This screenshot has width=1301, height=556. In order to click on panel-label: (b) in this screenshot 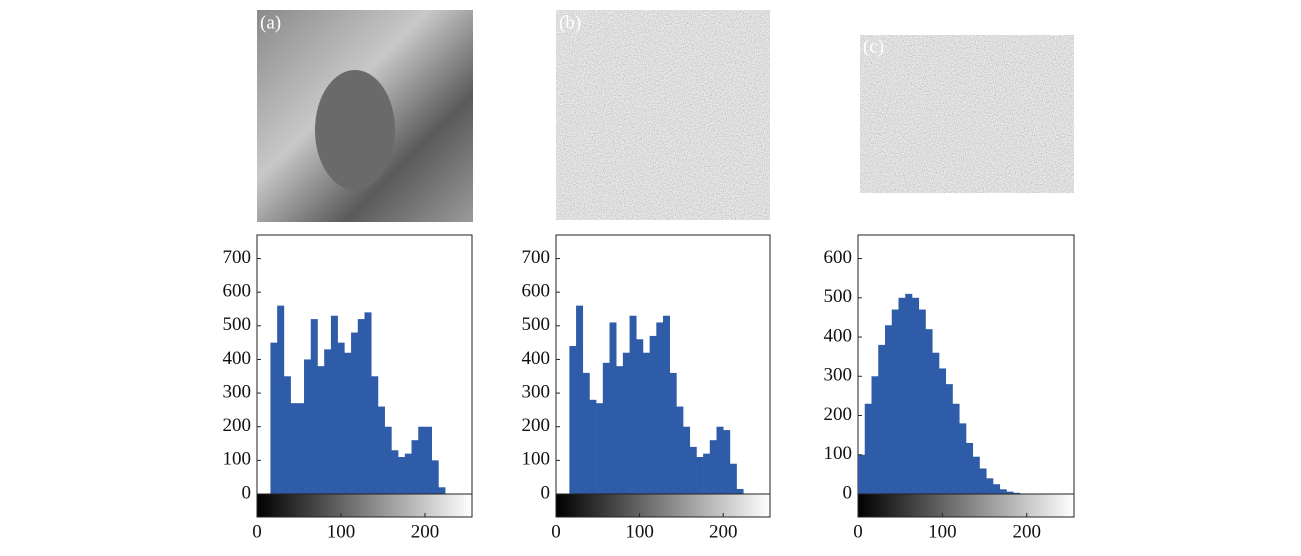, I will do `click(570, 22)`.